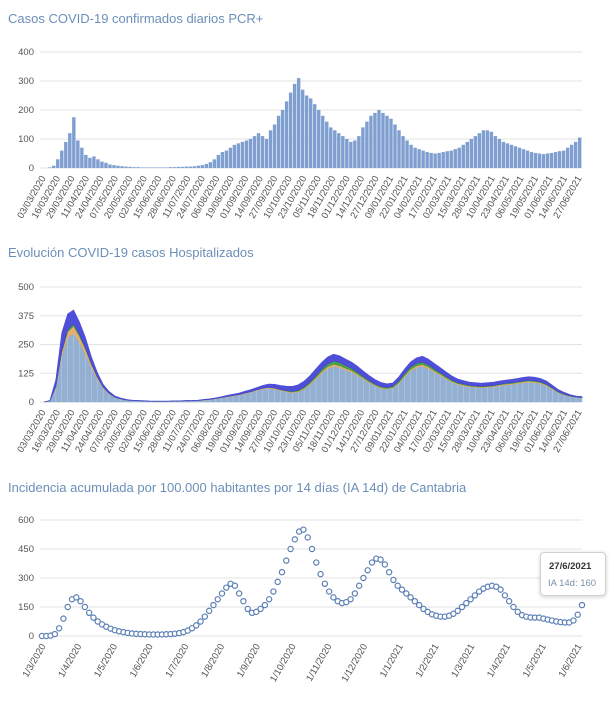 This screenshot has width=614, height=720. What do you see at coordinates (106, 661) in the screenshot?
I see `x-tick-label: 1/5/2020` at bounding box center [106, 661].